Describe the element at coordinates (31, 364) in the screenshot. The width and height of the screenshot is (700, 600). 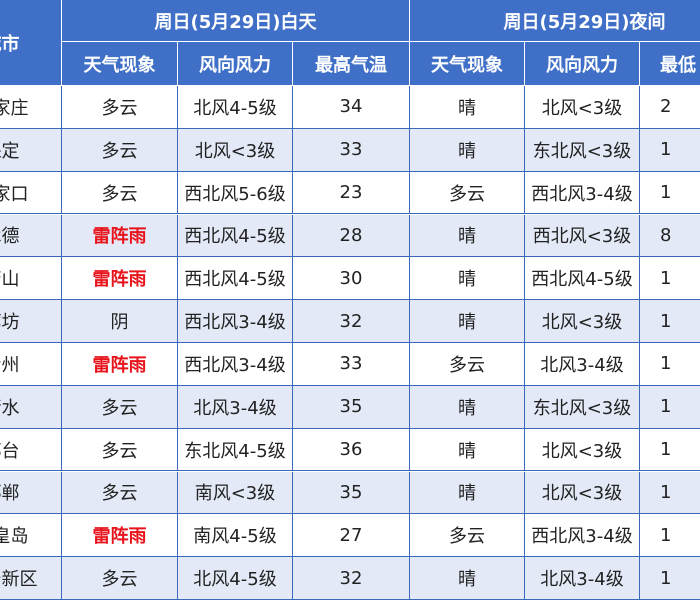
I see `city-cell: 沧州` at that location.